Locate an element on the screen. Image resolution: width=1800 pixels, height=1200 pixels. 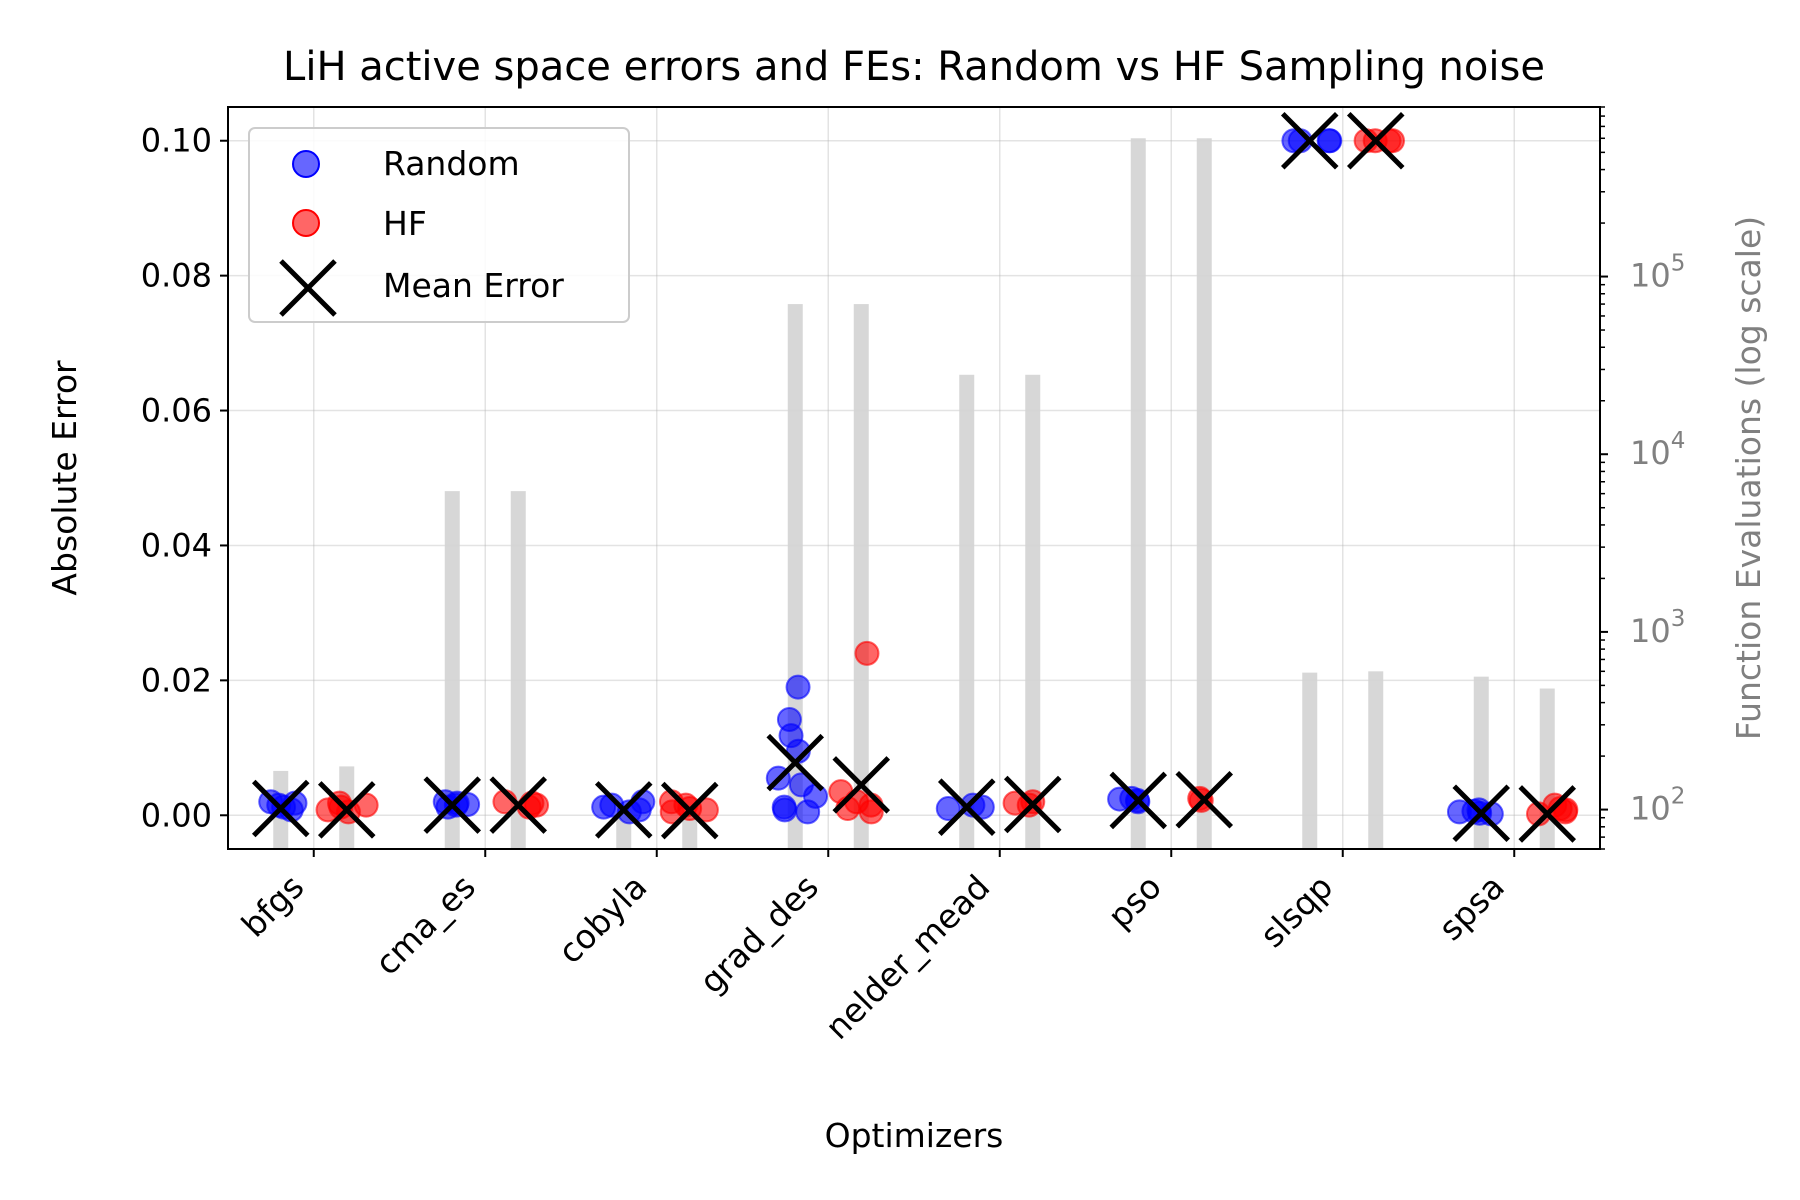
legend-marker-random is located at coordinates (306, 164).